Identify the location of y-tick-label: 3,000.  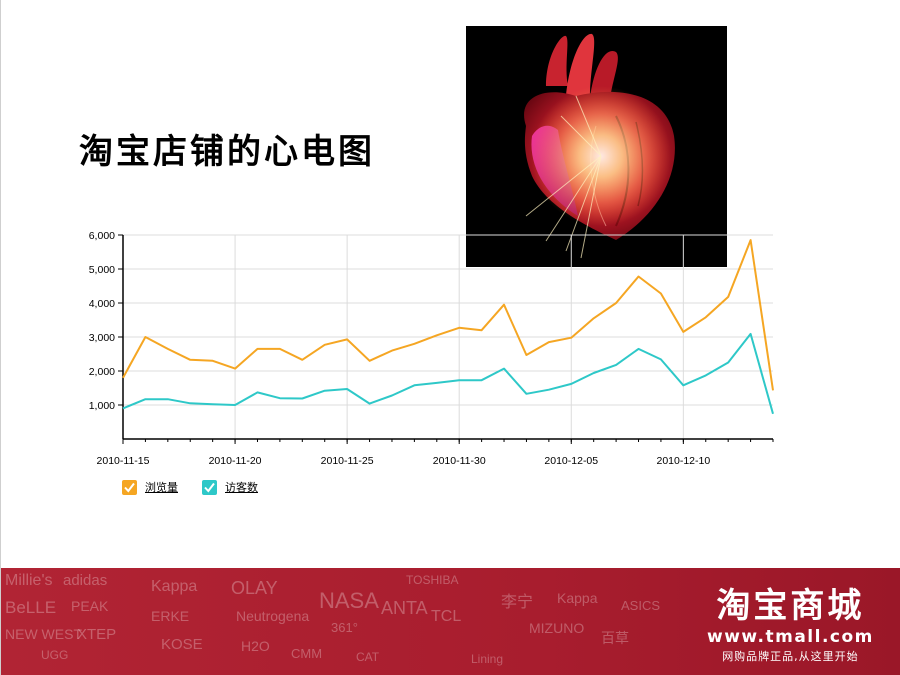
(102, 338).